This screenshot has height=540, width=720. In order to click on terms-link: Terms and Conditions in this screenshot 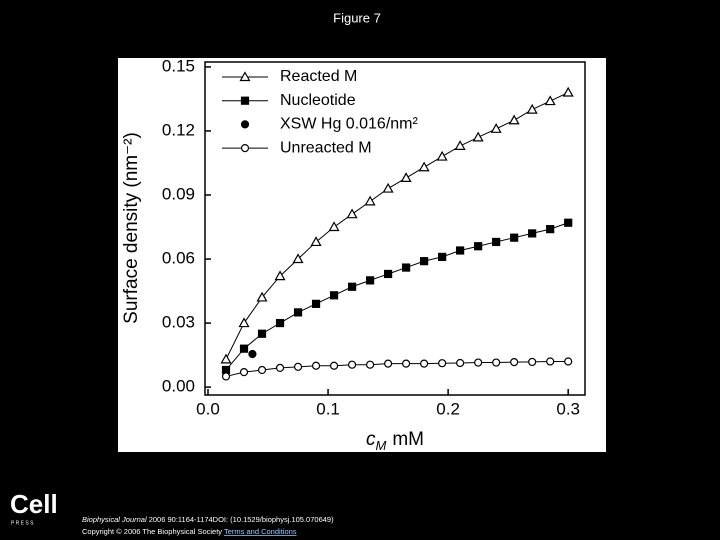, I will do `click(260, 531)`.